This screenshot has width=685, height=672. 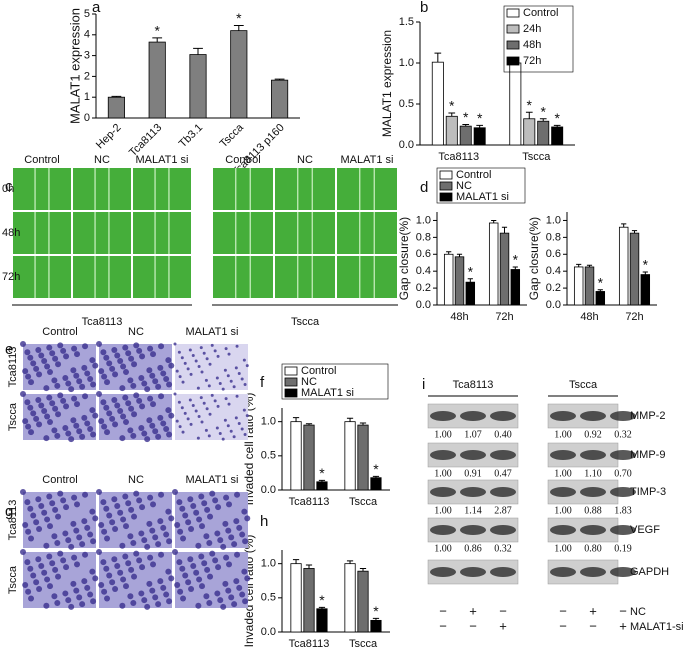 What do you see at coordinates (532, 29) in the screenshot?
I see `legend-label: 24h` at bounding box center [532, 29].